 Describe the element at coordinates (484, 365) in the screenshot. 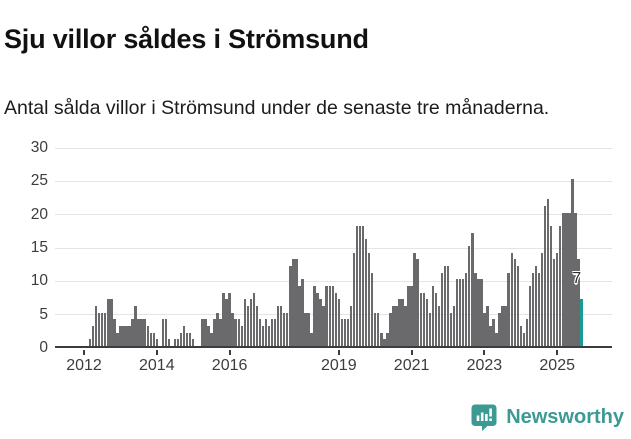

I see `x-tick-label: 2023` at that location.